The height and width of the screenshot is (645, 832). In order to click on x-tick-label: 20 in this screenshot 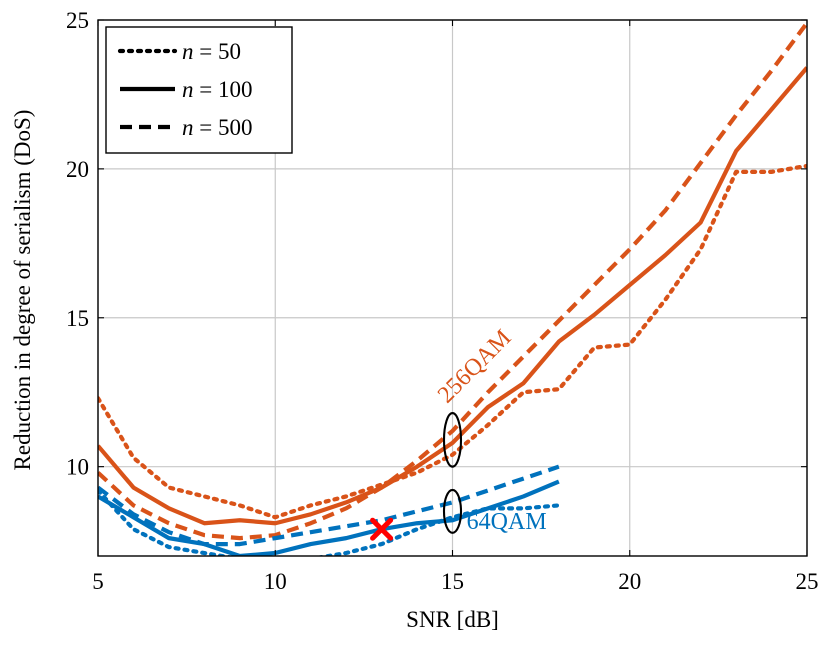, I will do `click(629, 581)`.